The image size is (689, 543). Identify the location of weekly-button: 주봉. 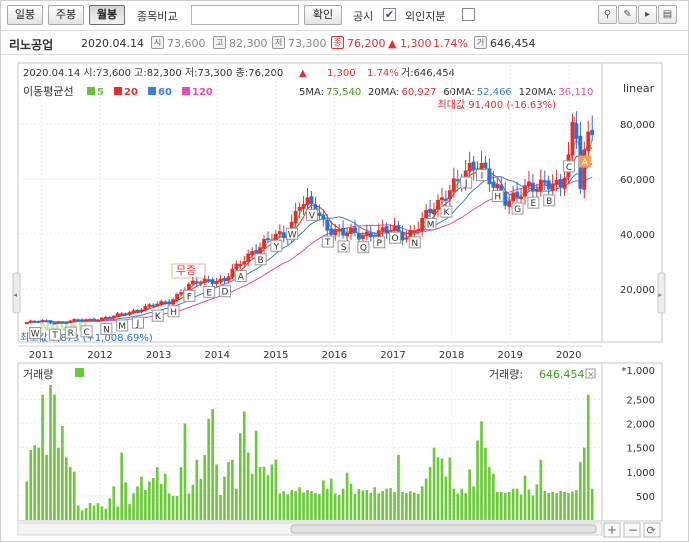
(66, 15).